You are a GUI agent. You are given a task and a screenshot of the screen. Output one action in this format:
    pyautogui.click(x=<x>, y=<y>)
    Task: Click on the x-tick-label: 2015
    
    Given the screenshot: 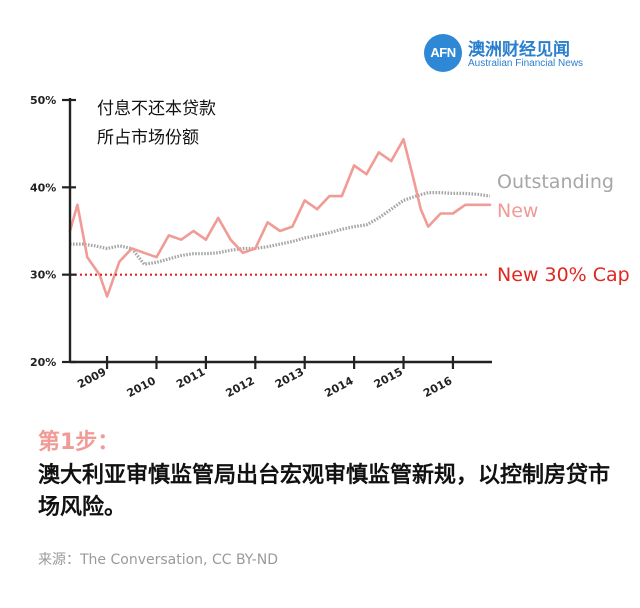 What is the action you would take?
    pyautogui.click(x=388, y=378)
    